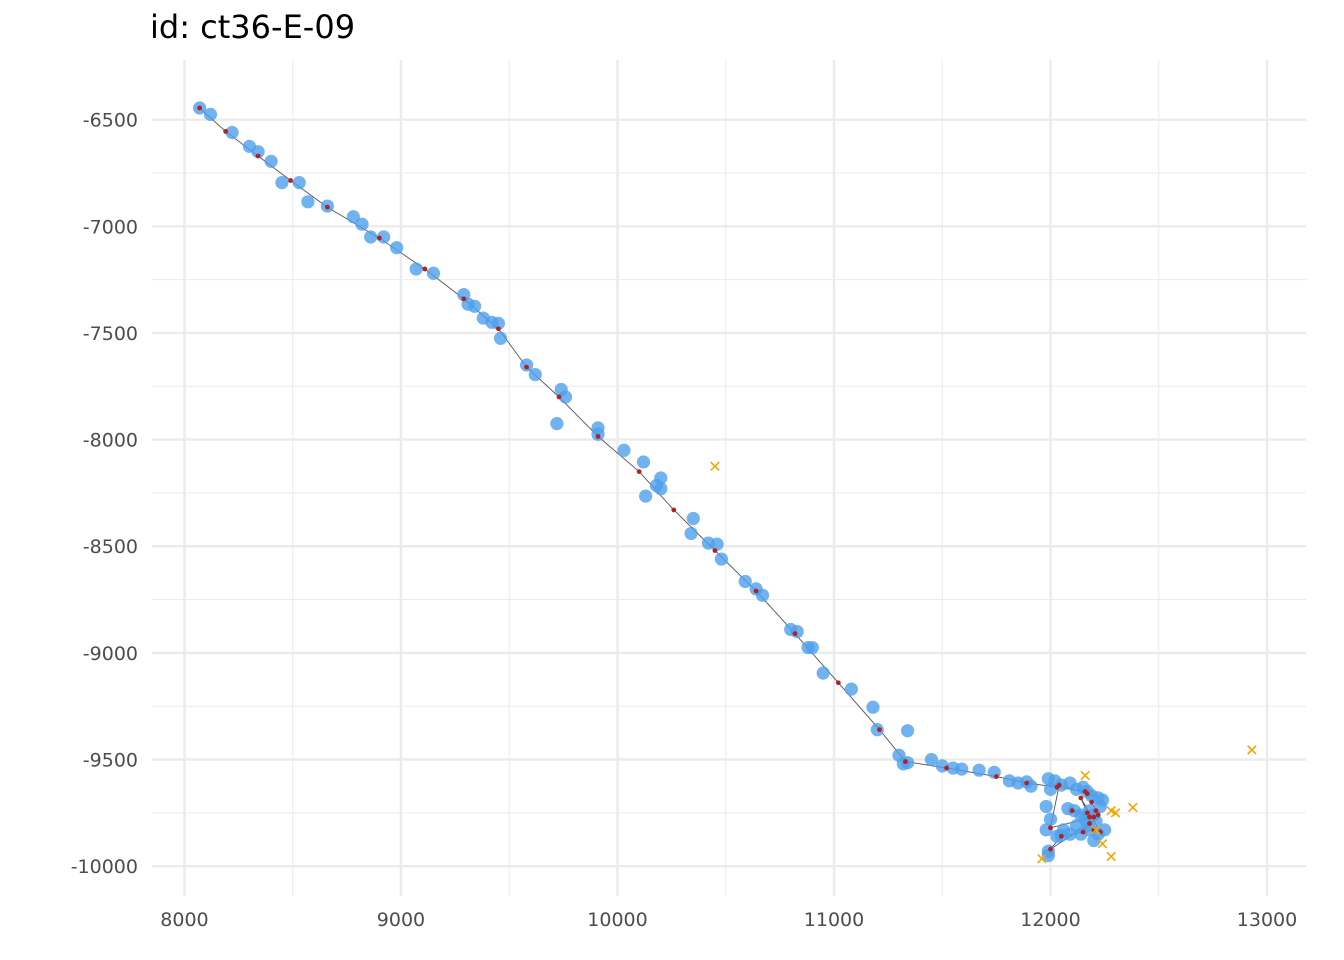  Describe the element at coordinates (834, 920) in the screenshot. I see `x-tick-label: 11000` at that location.